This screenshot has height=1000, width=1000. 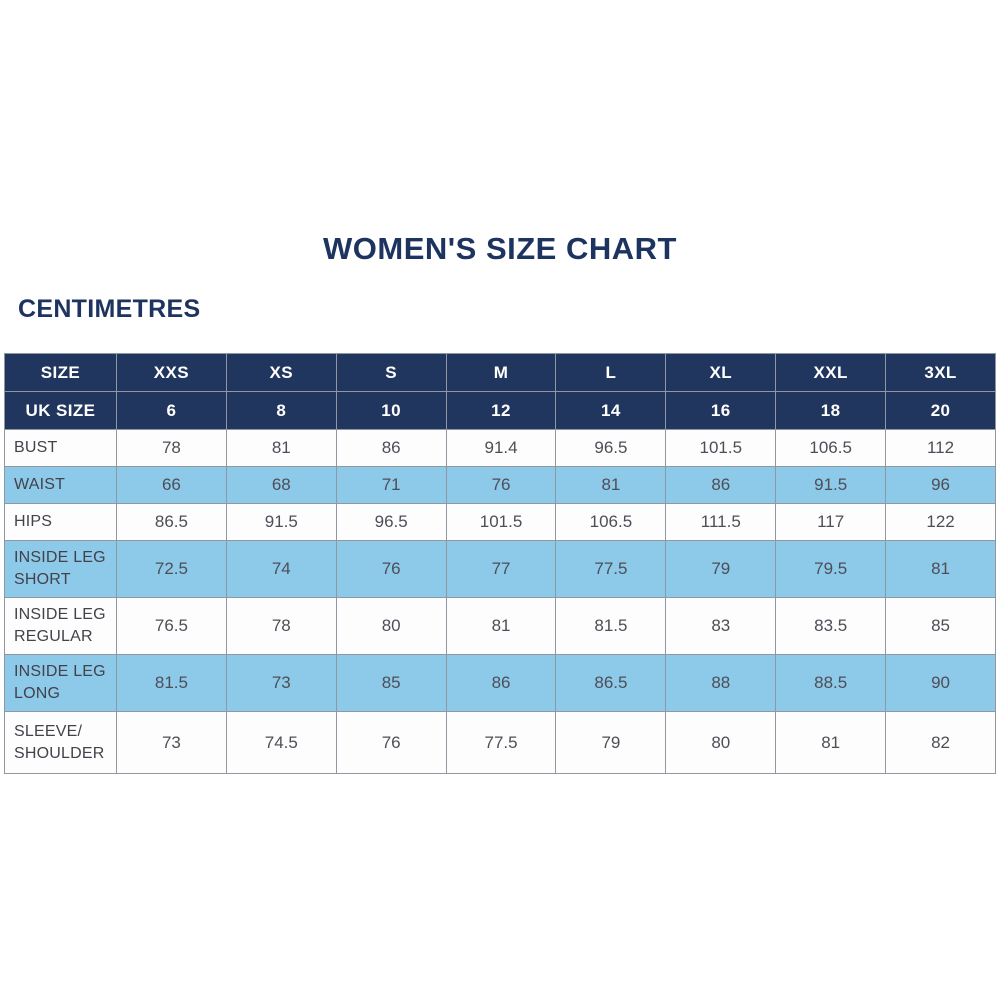 I want to click on measurement-row: INSIDE LEG LONG 81.5 73 85 86 86.5 88 88.5 90, so click(x=500, y=683).